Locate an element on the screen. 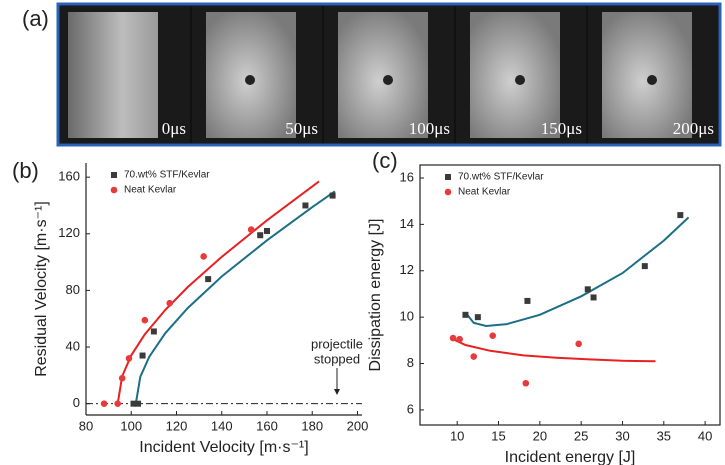 The height and width of the screenshot is (465, 725). y-tick-label: 6 is located at coordinates (410, 408).